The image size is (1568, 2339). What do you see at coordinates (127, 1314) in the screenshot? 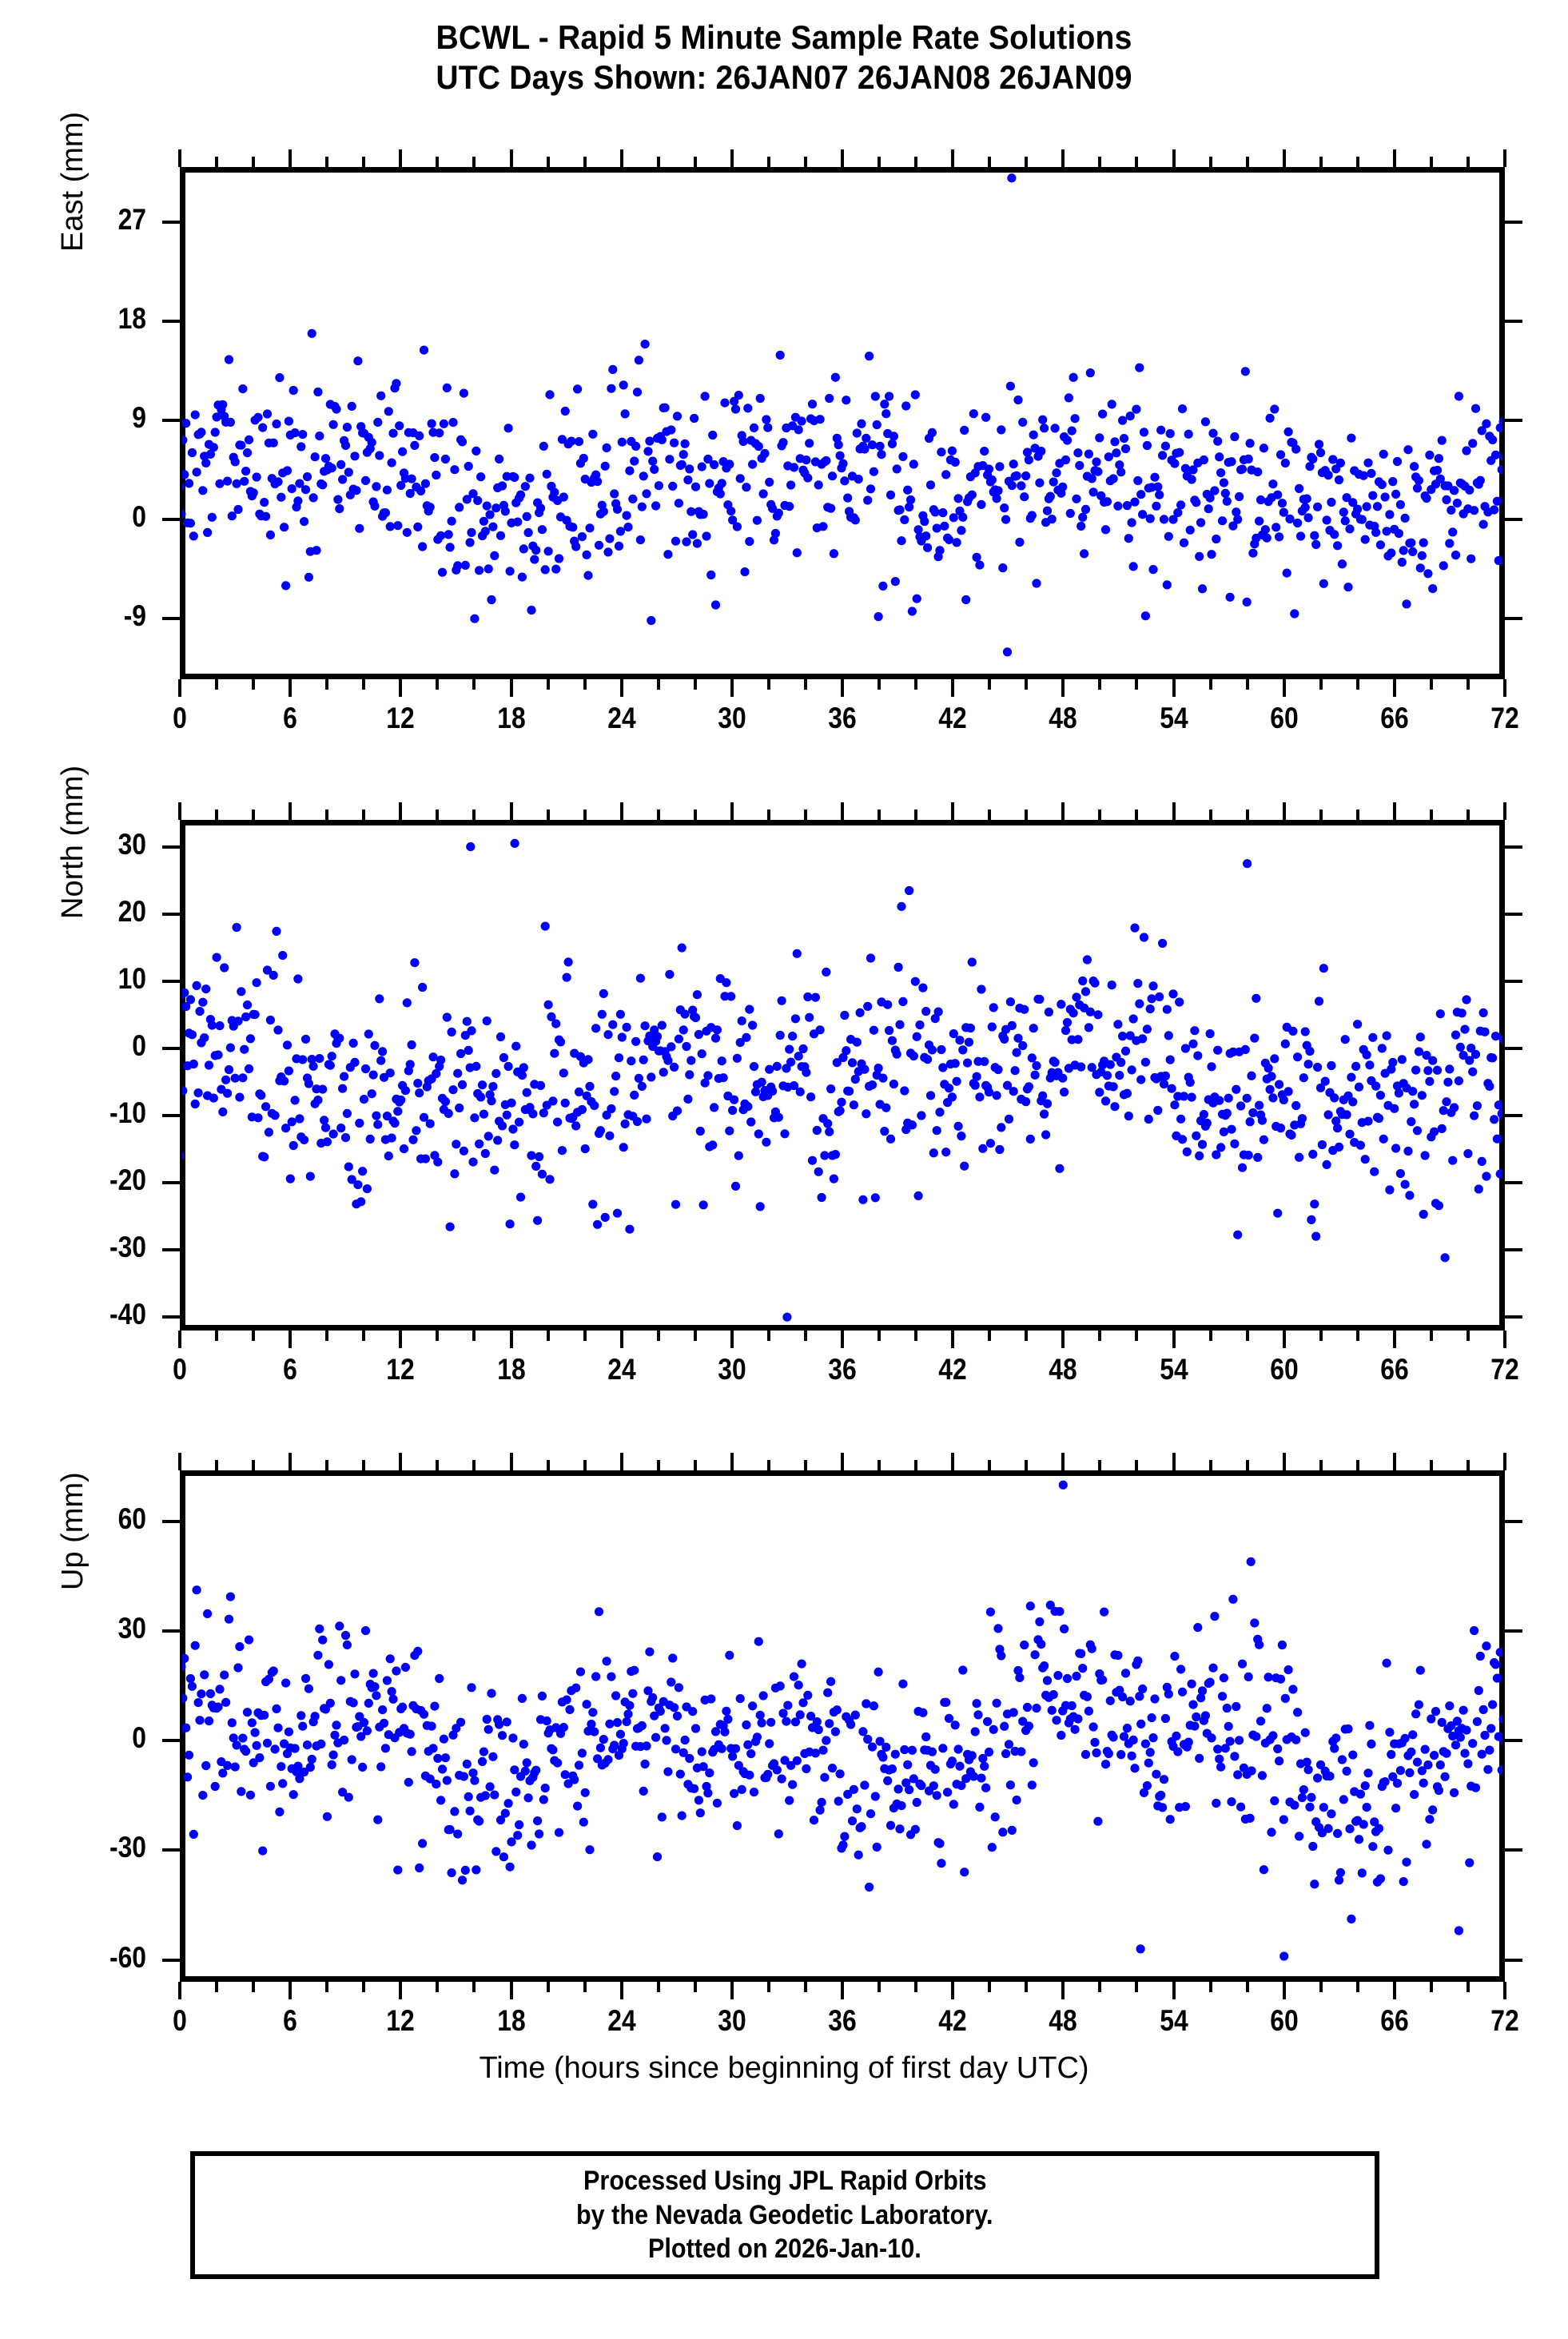
I see `y-tick-label: -40` at bounding box center [127, 1314].